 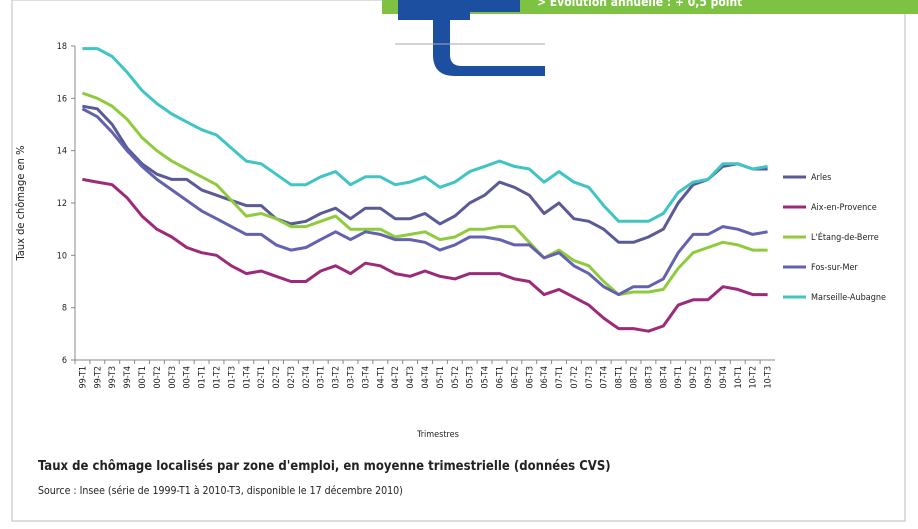 What do you see at coordinates (62, 256) in the screenshot?
I see `y-tick-label: 10` at bounding box center [62, 256].